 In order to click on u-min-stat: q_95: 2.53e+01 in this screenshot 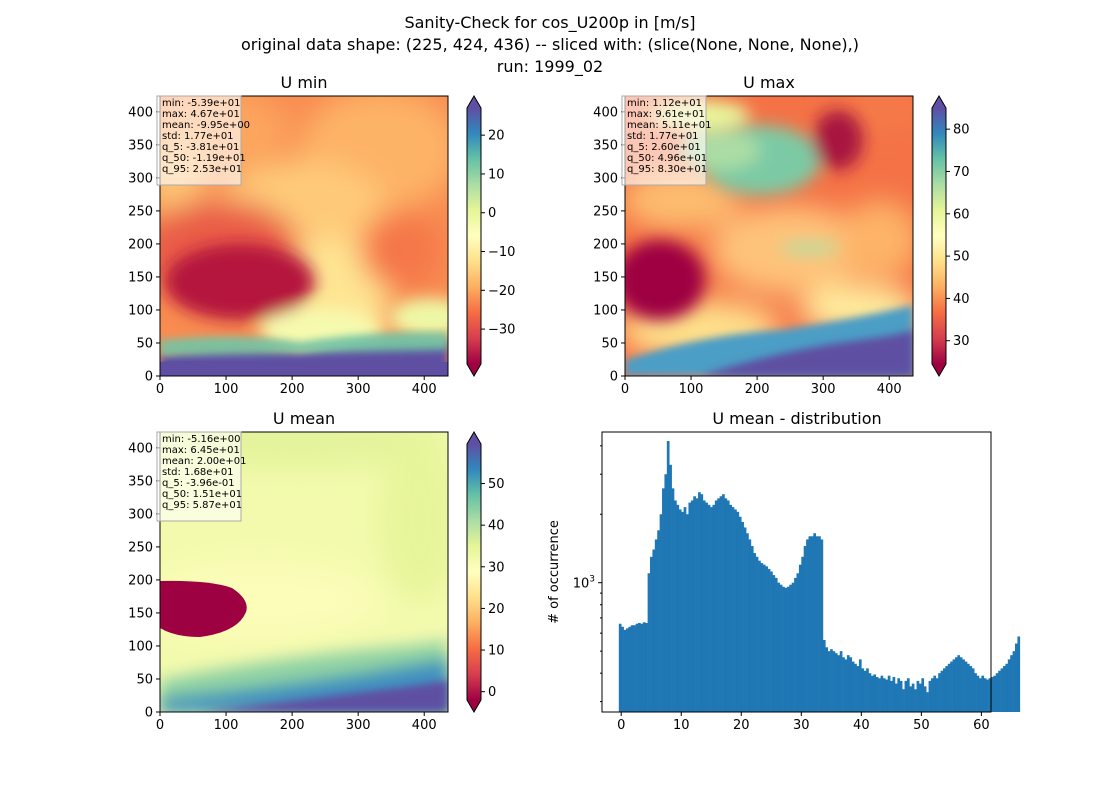, I will do `click(202, 169)`.